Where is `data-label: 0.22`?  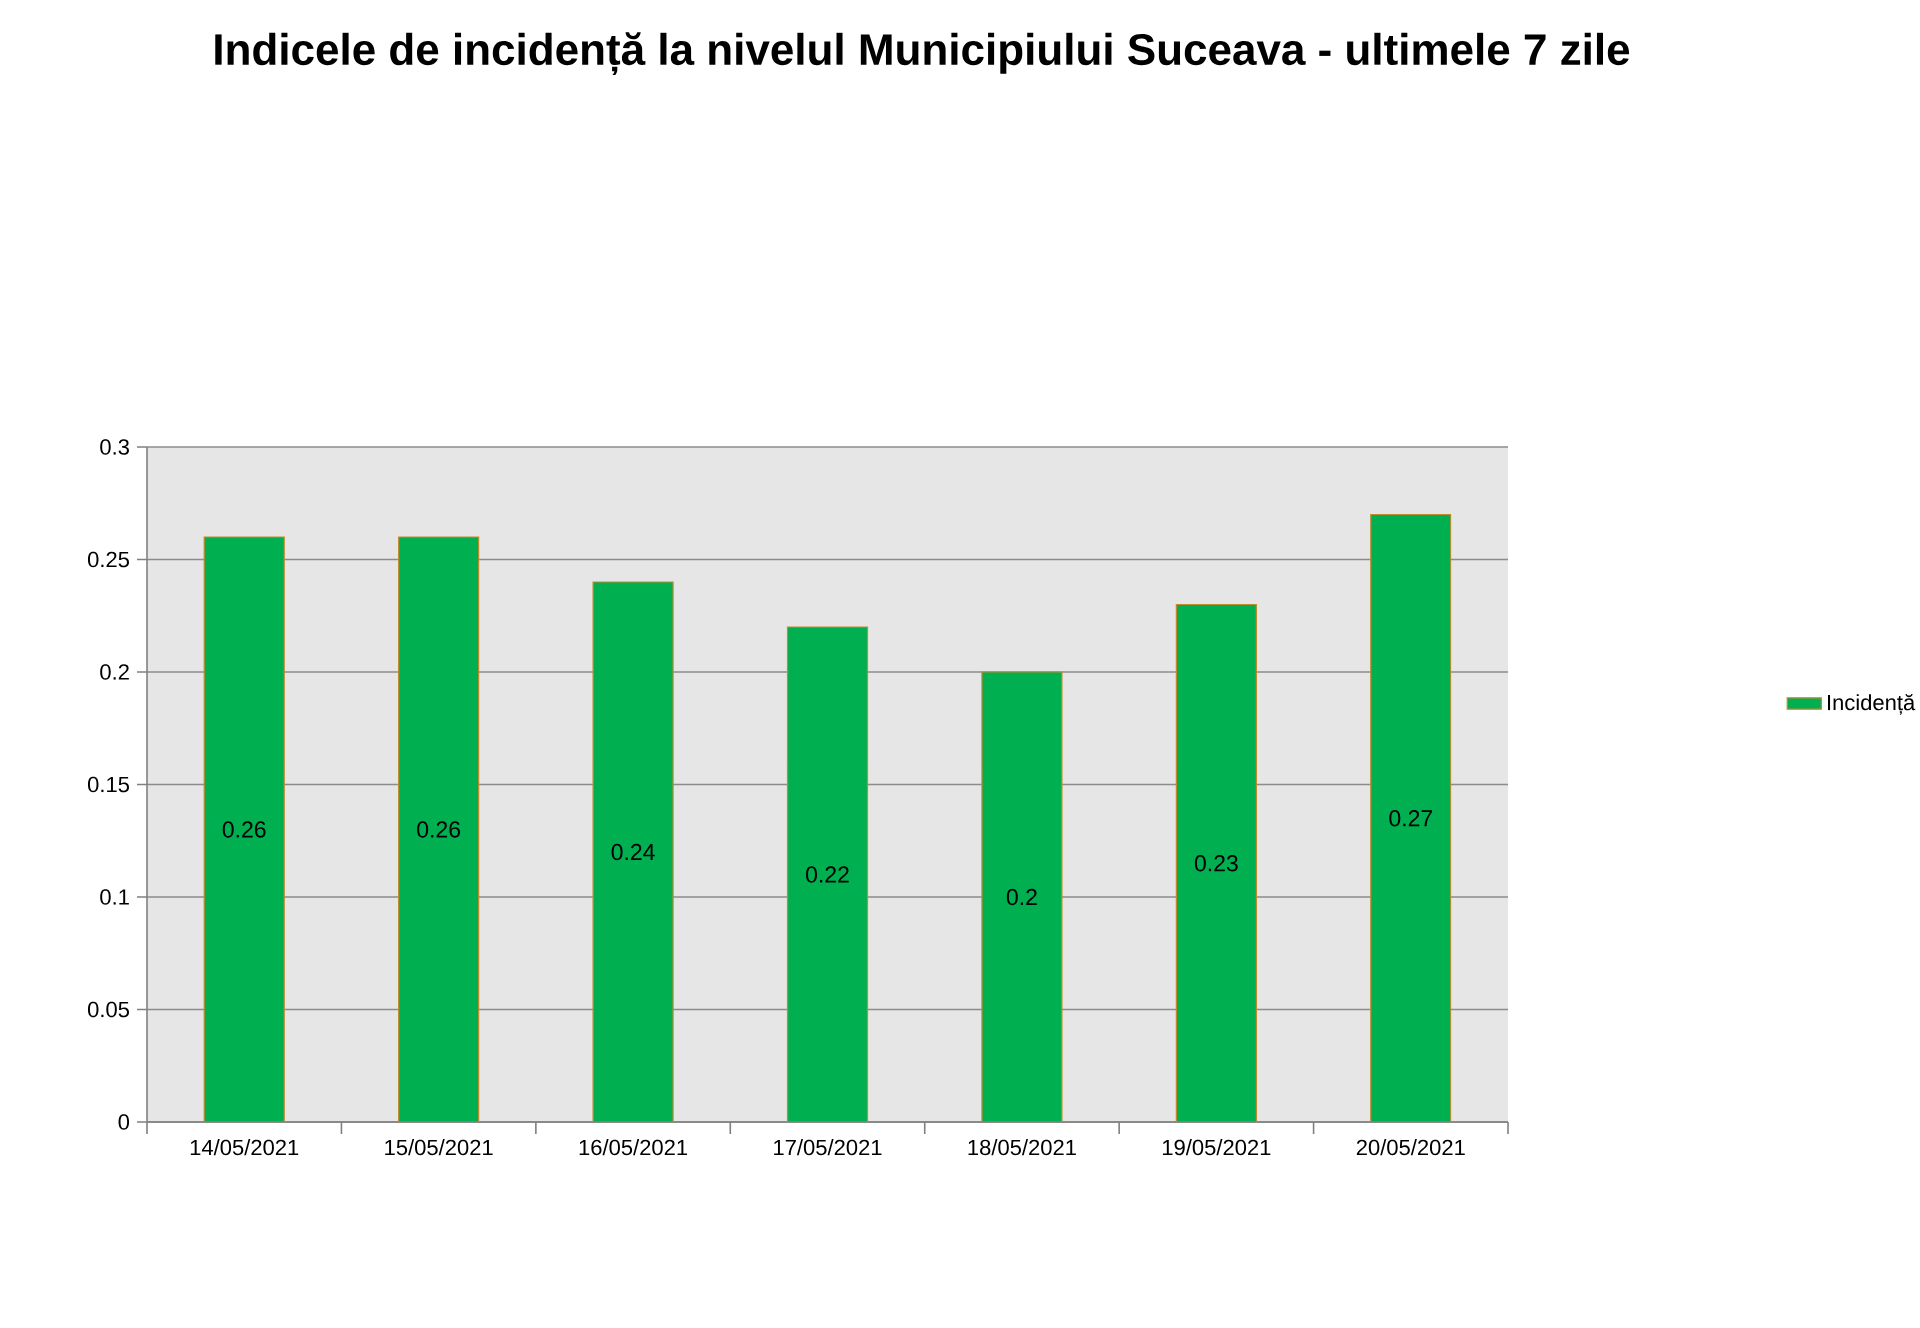
data-label: 0.22 is located at coordinates (827, 874).